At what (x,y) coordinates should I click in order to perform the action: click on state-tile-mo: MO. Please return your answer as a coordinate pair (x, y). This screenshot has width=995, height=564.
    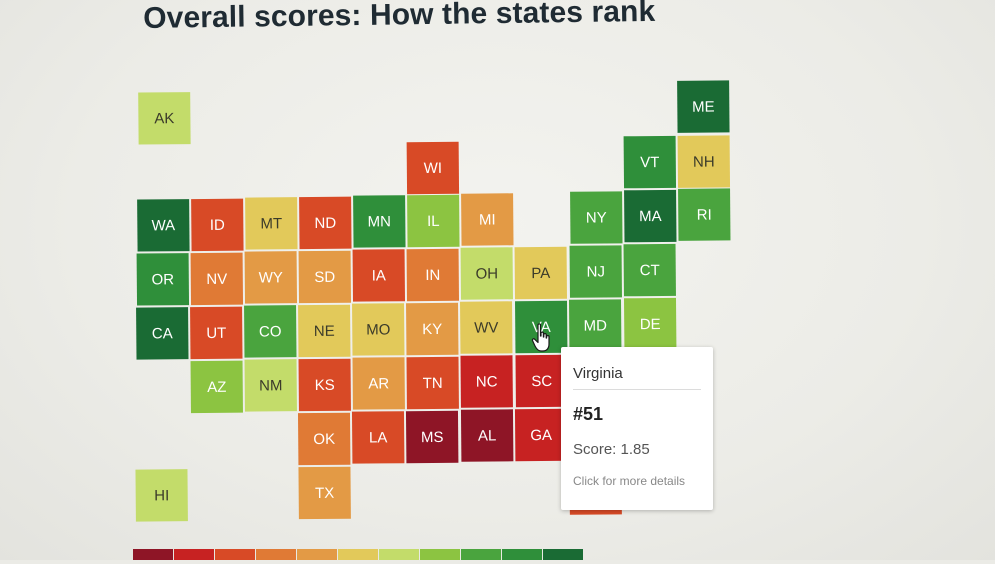
    Looking at the image, I should click on (378, 329).